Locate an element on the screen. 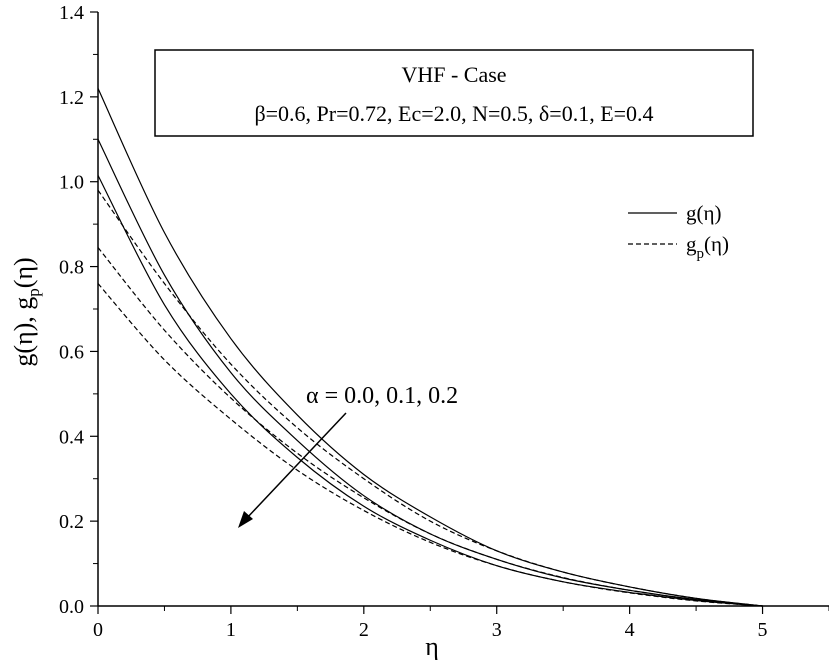  legend-dashed-label: gp(η) is located at coordinates (707, 247).